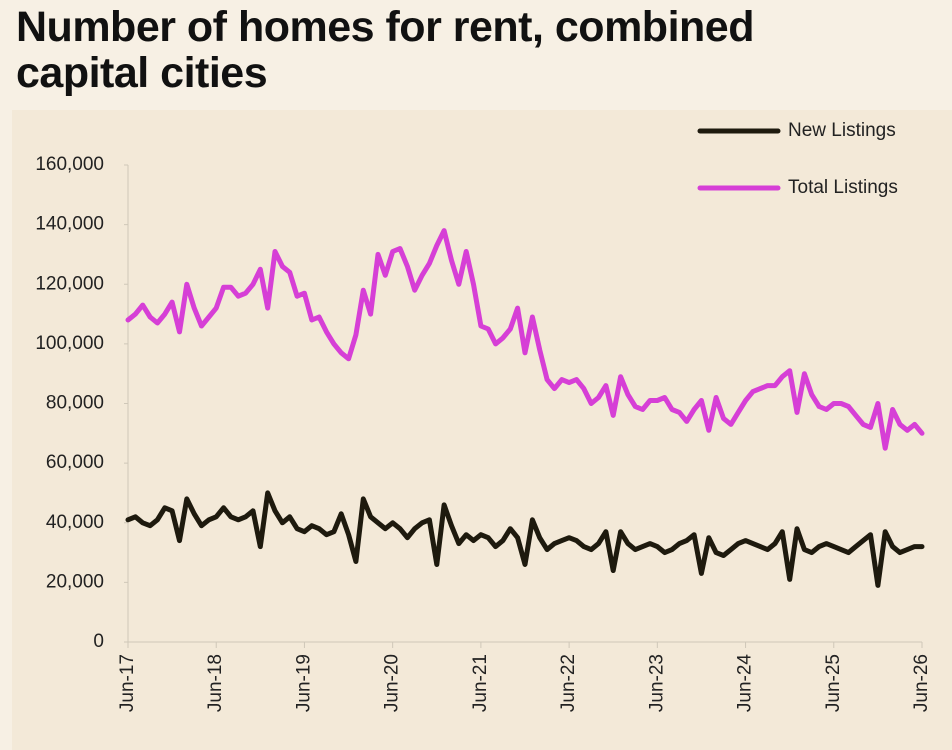  What do you see at coordinates (75, 462) in the screenshot?
I see `y-tick-label: 60,000` at bounding box center [75, 462].